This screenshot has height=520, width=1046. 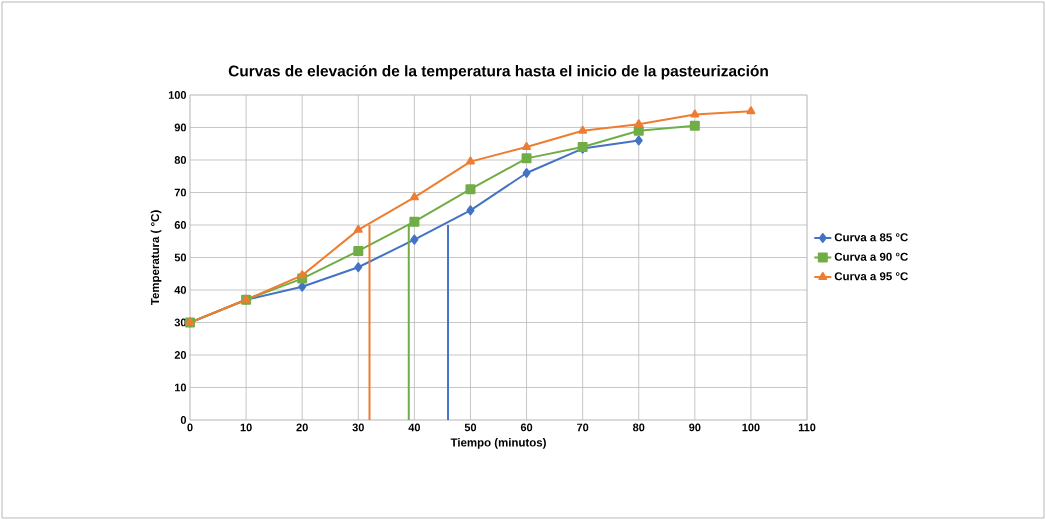 What do you see at coordinates (871, 256) in the screenshot?
I see `legend-label: Curva a 90 °C` at bounding box center [871, 256].